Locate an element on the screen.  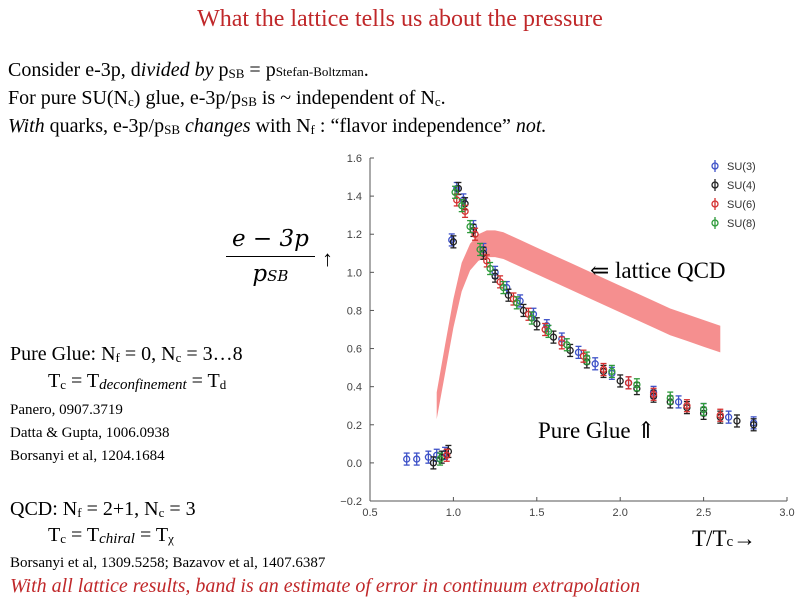
x-tick-label: 1.5 is located at coordinates (536, 513).